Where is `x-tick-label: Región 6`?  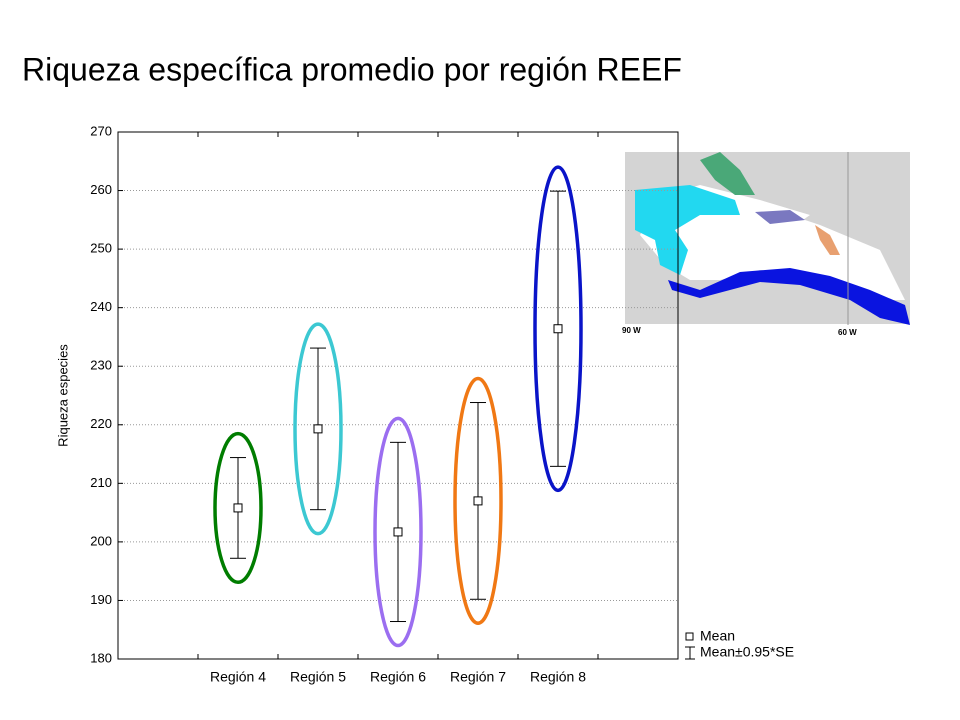 x-tick-label: Región 6 is located at coordinates (398, 677).